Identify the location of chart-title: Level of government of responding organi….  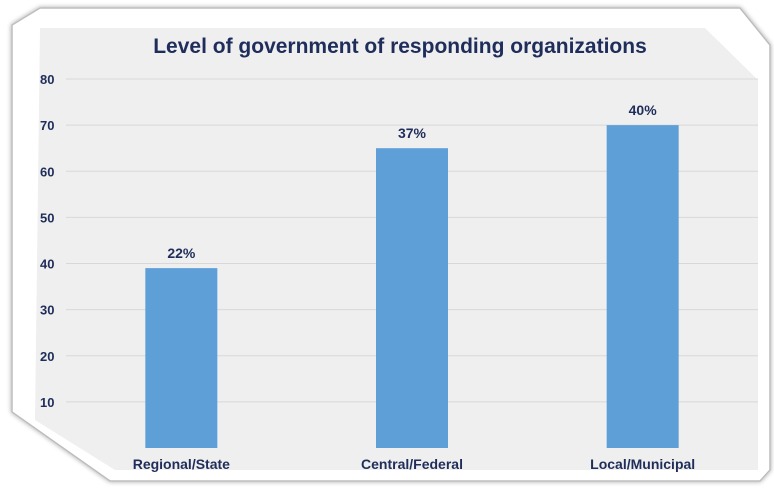
(400, 46).